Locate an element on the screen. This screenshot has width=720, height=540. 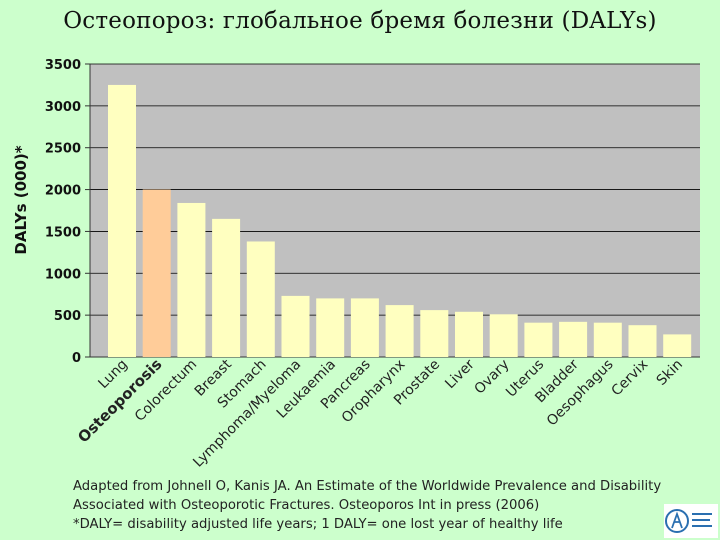
bar-liver is located at coordinates (469, 334).